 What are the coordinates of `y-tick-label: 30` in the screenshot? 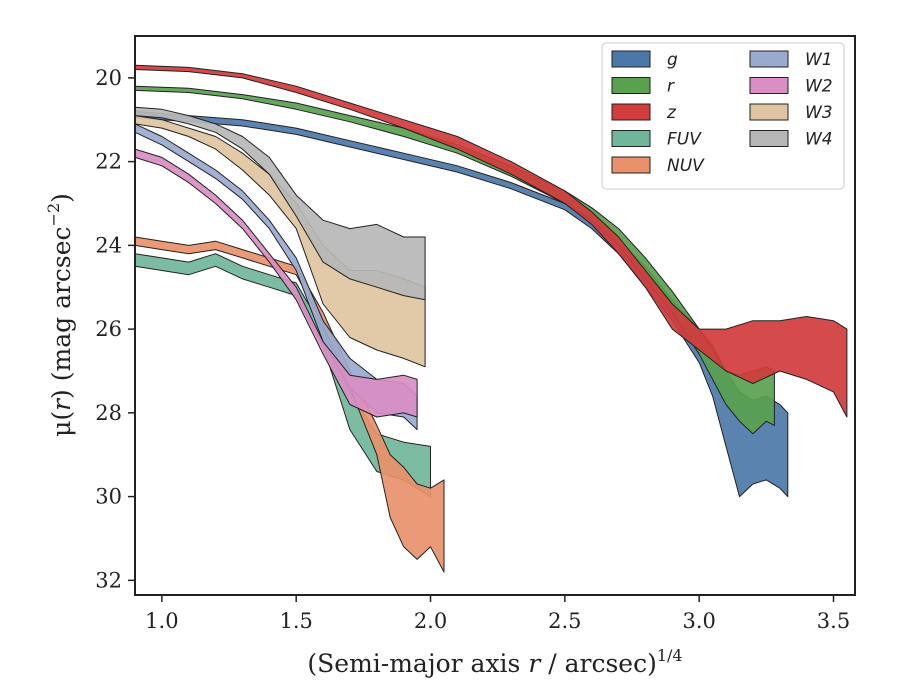 It's located at (108, 497).